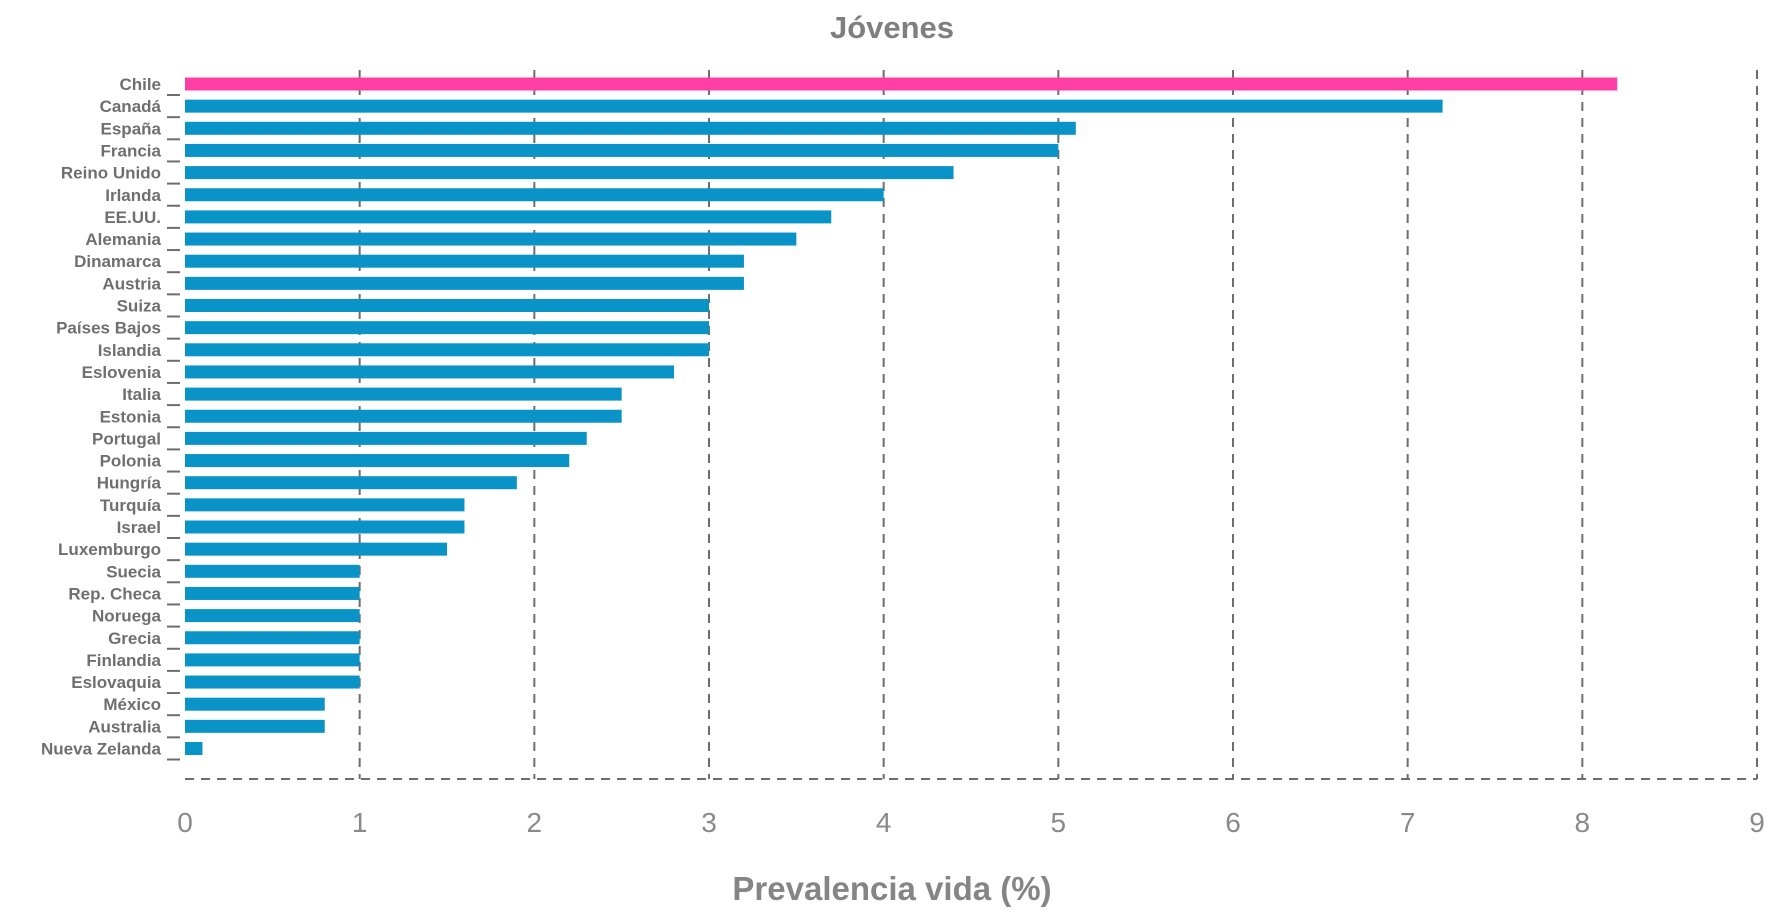 The width and height of the screenshot is (1780, 912). What do you see at coordinates (709, 822) in the screenshot?
I see `x-tick-label-3: 3` at bounding box center [709, 822].